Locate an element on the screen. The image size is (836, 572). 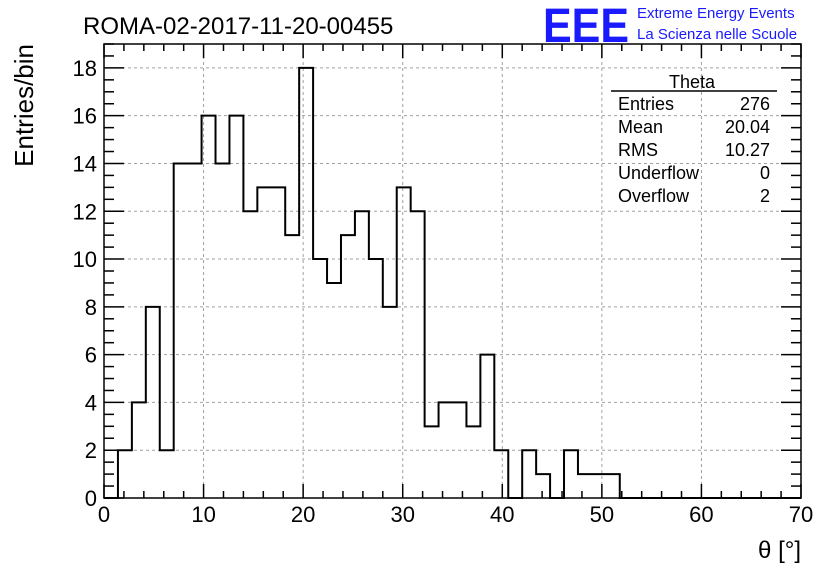
logo-line1: Extreme Energy Events is located at coordinates (716, 13).